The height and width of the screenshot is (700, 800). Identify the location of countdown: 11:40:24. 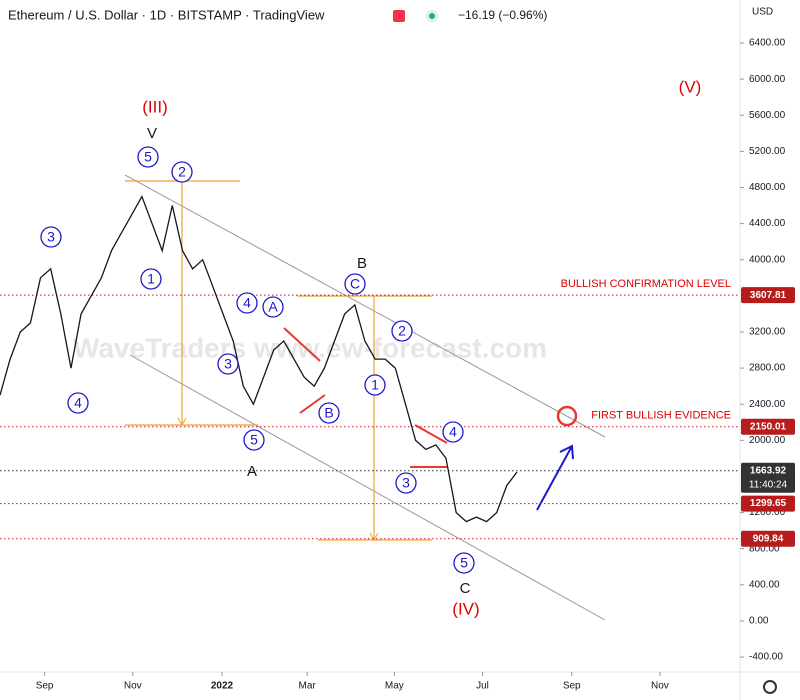
(768, 484).